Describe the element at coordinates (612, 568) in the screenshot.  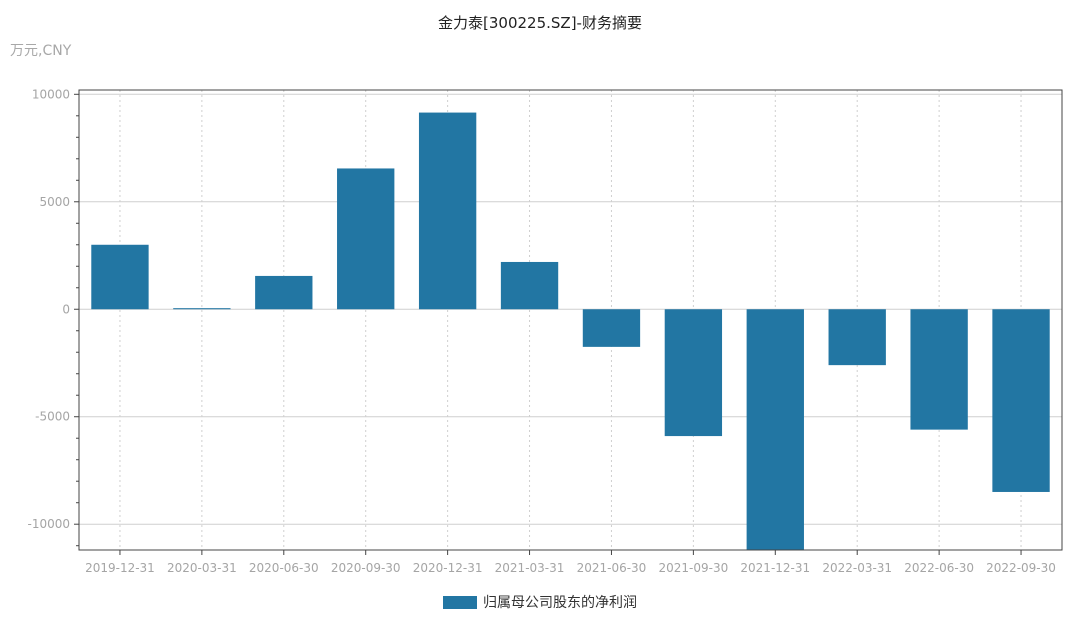
I see `x-tick-label: 2021-06-30` at that location.